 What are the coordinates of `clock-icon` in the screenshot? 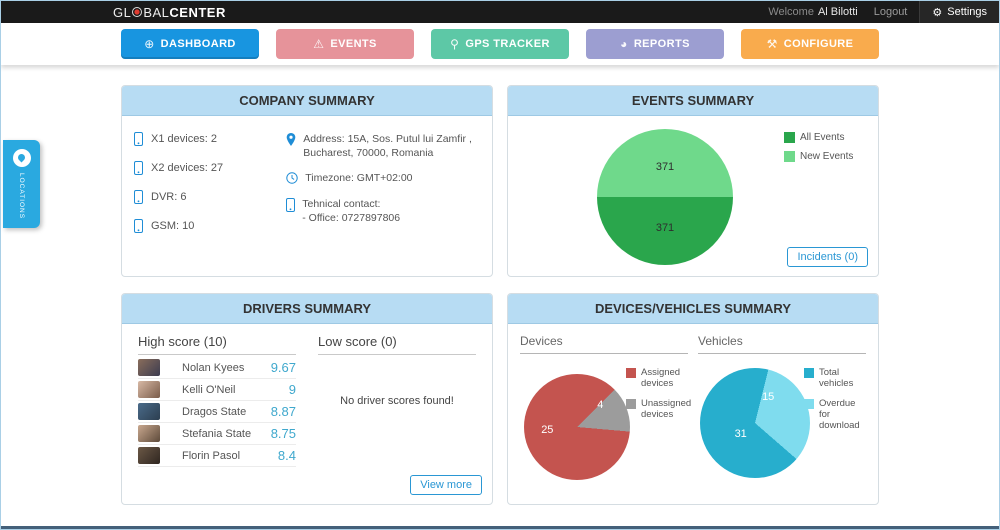 It's located at (292, 178).